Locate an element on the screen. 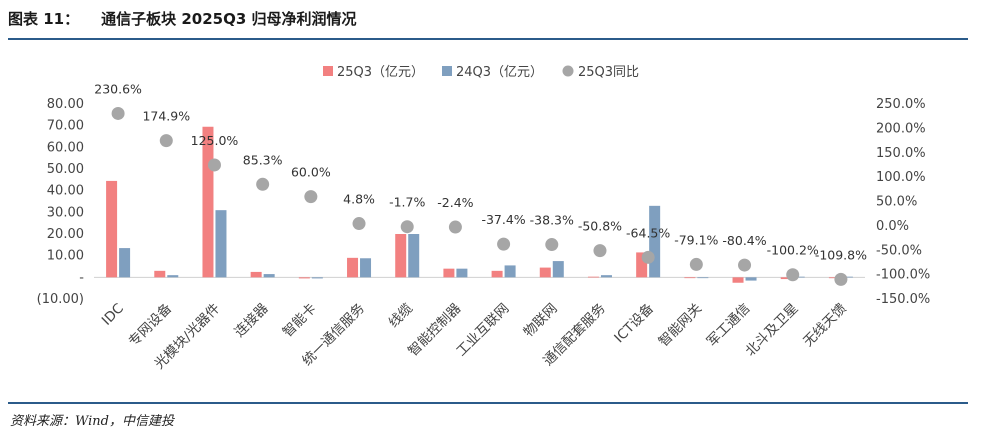 This screenshot has height=442, width=987. yoy-data-label: -80.4% is located at coordinates (744, 240).